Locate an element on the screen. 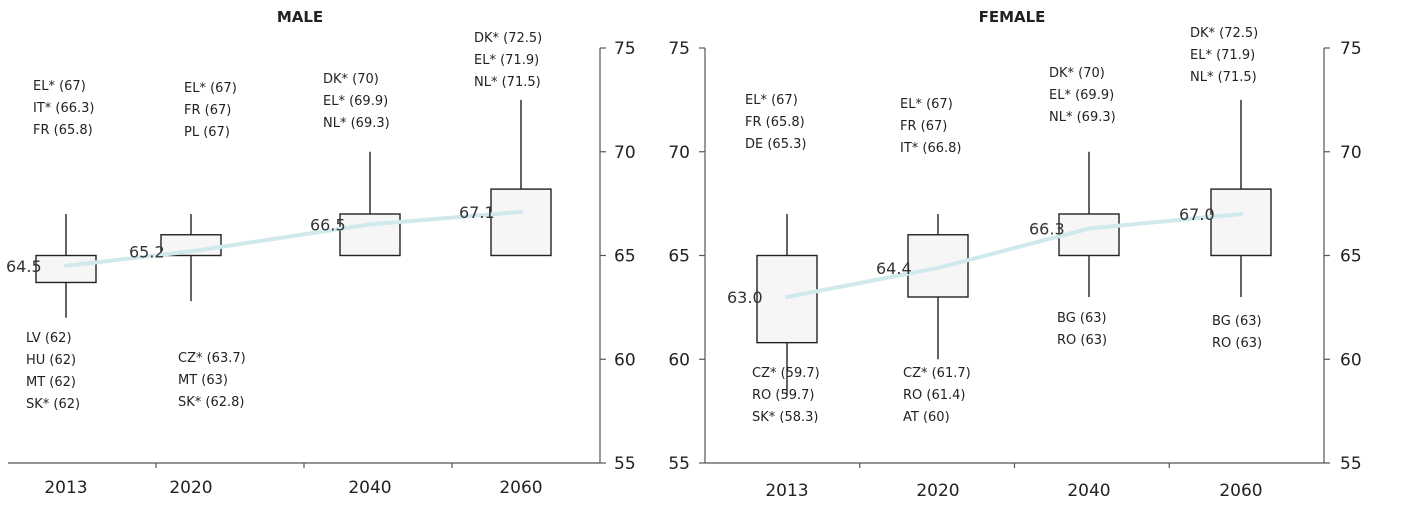 The image size is (1407, 506). bottom-annotation: CZ* (63.7) is located at coordinates (212, 358).